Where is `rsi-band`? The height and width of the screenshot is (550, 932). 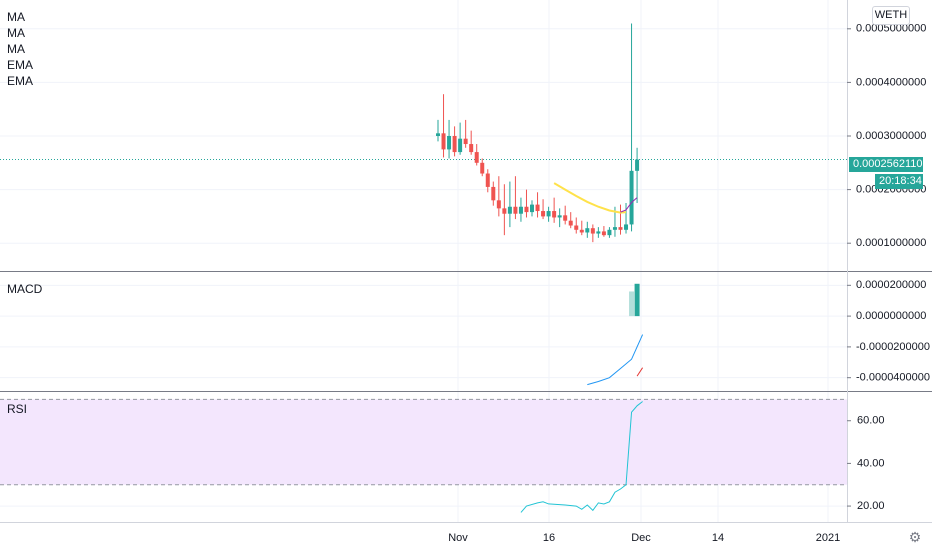 rsi-band is located at coordinates (423, 442).